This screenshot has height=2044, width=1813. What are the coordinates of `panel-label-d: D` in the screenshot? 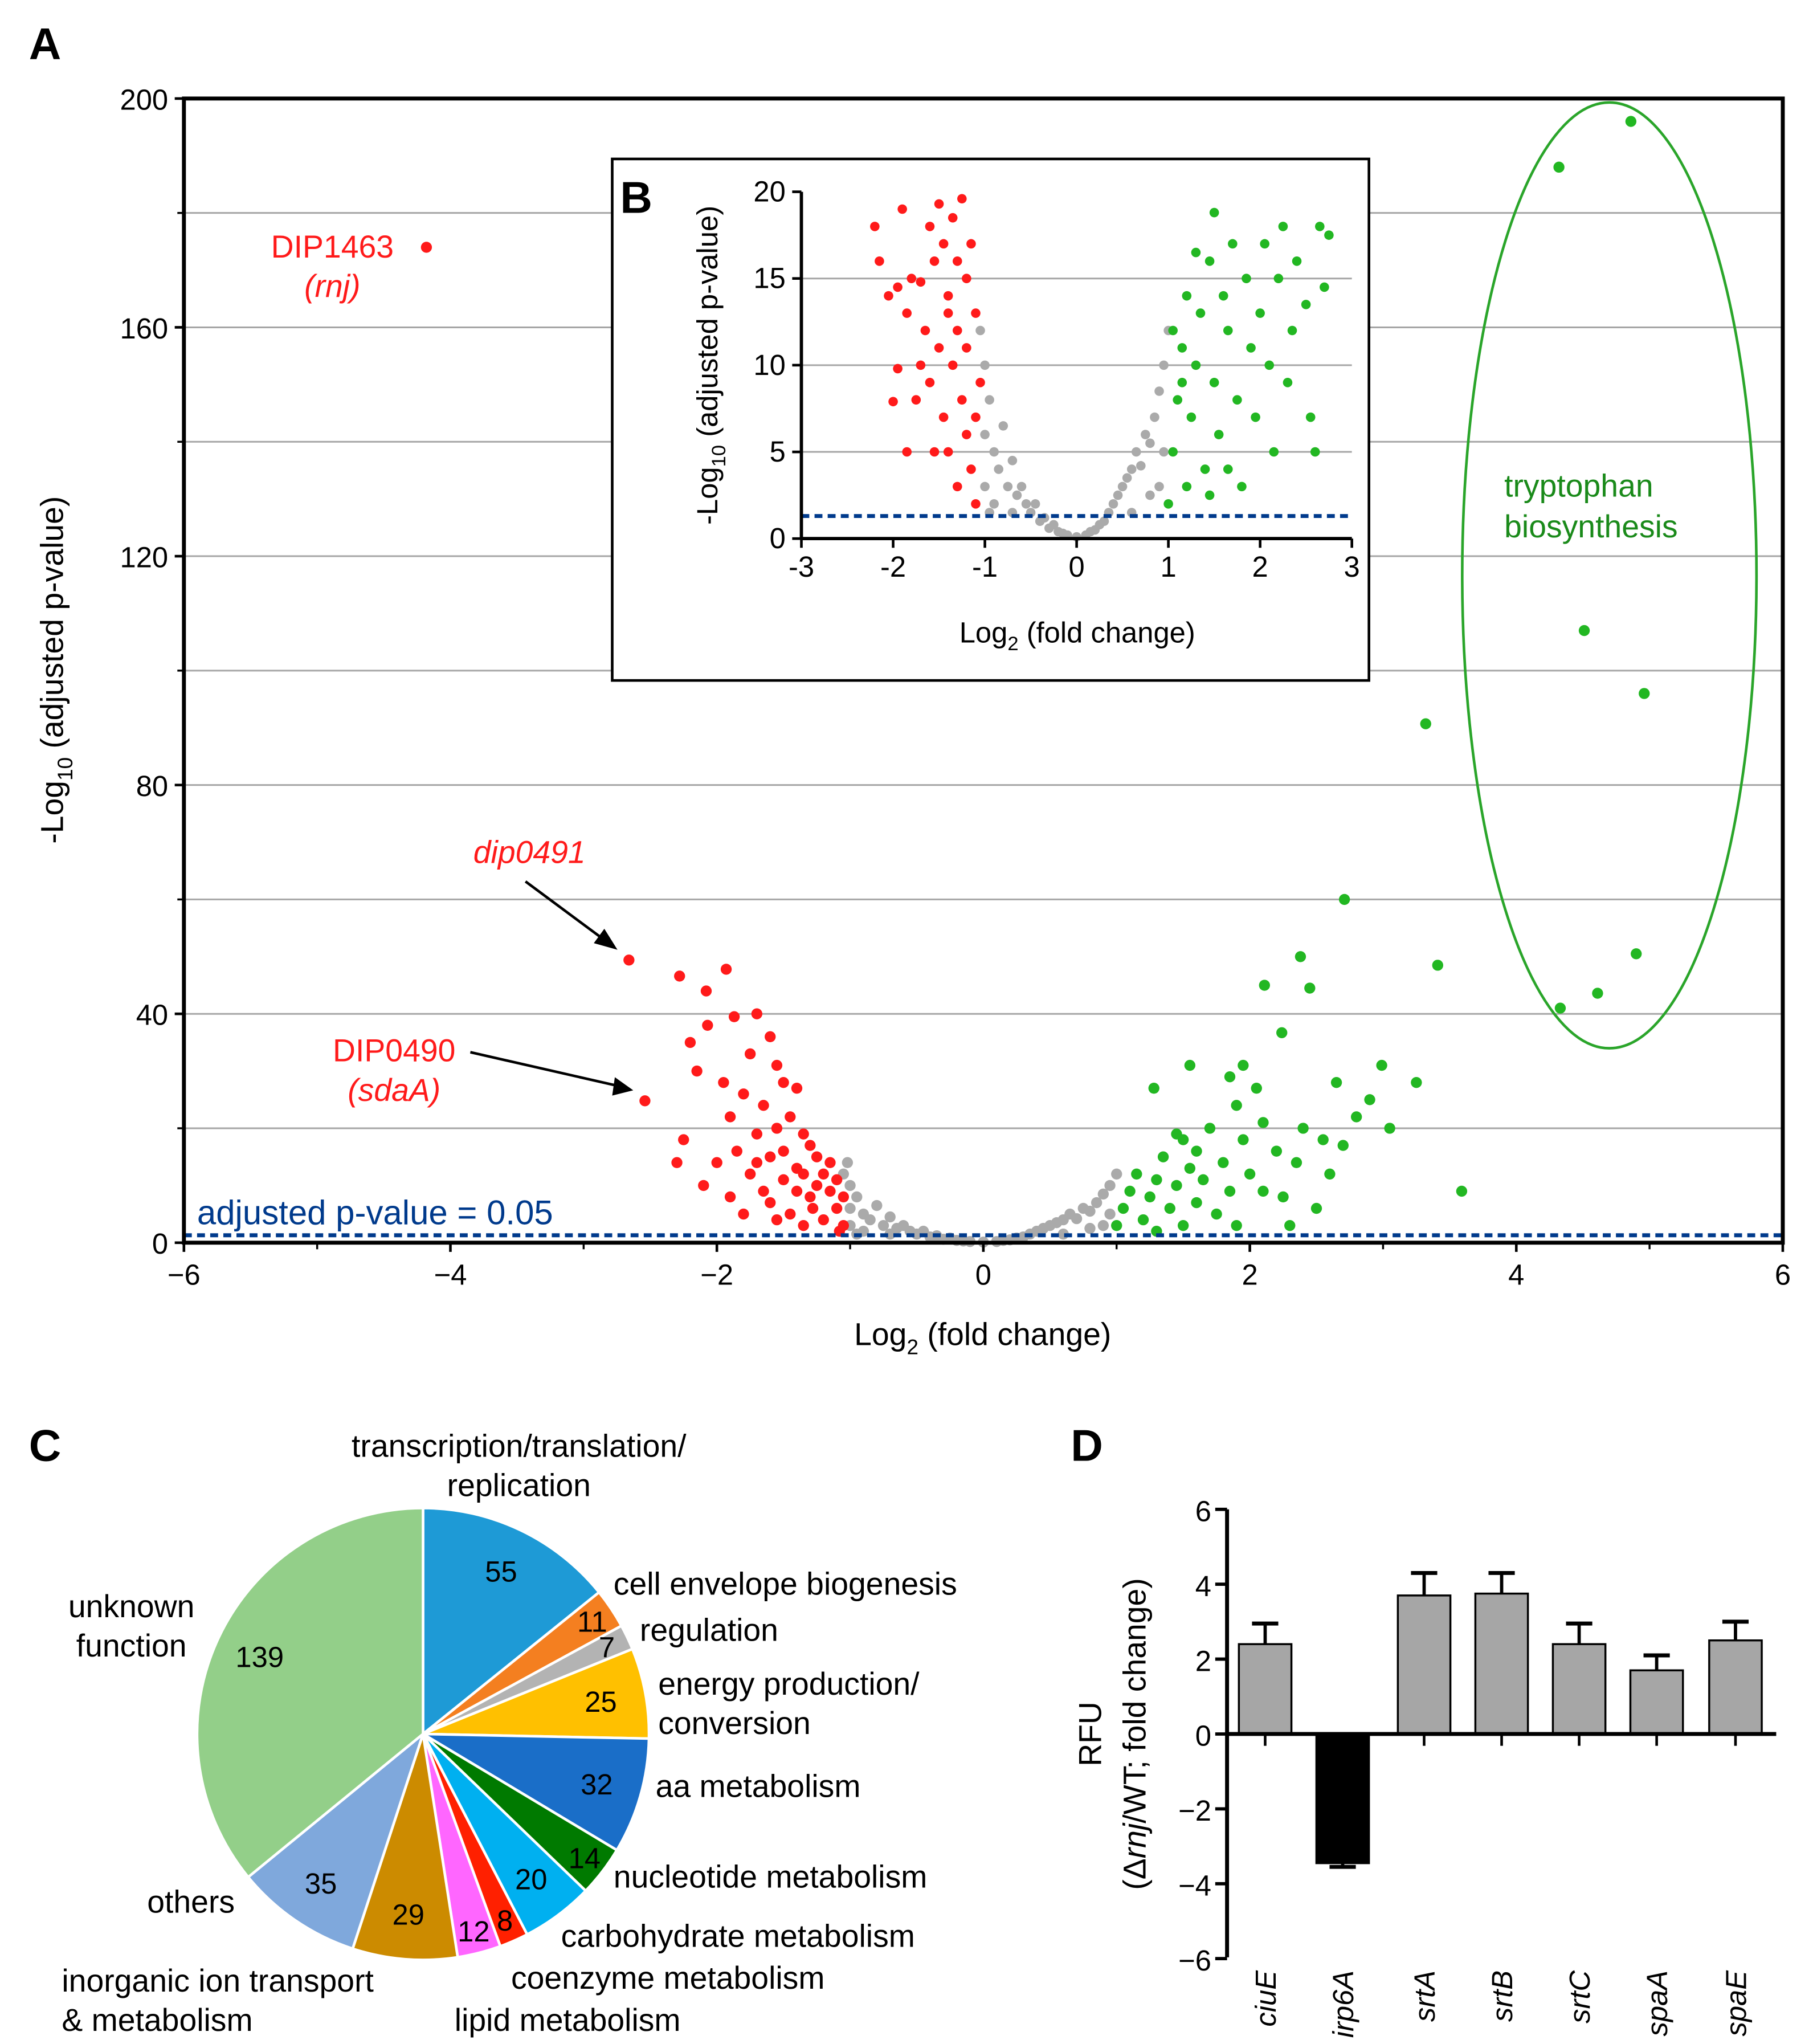 It's located at (1087, 1445).